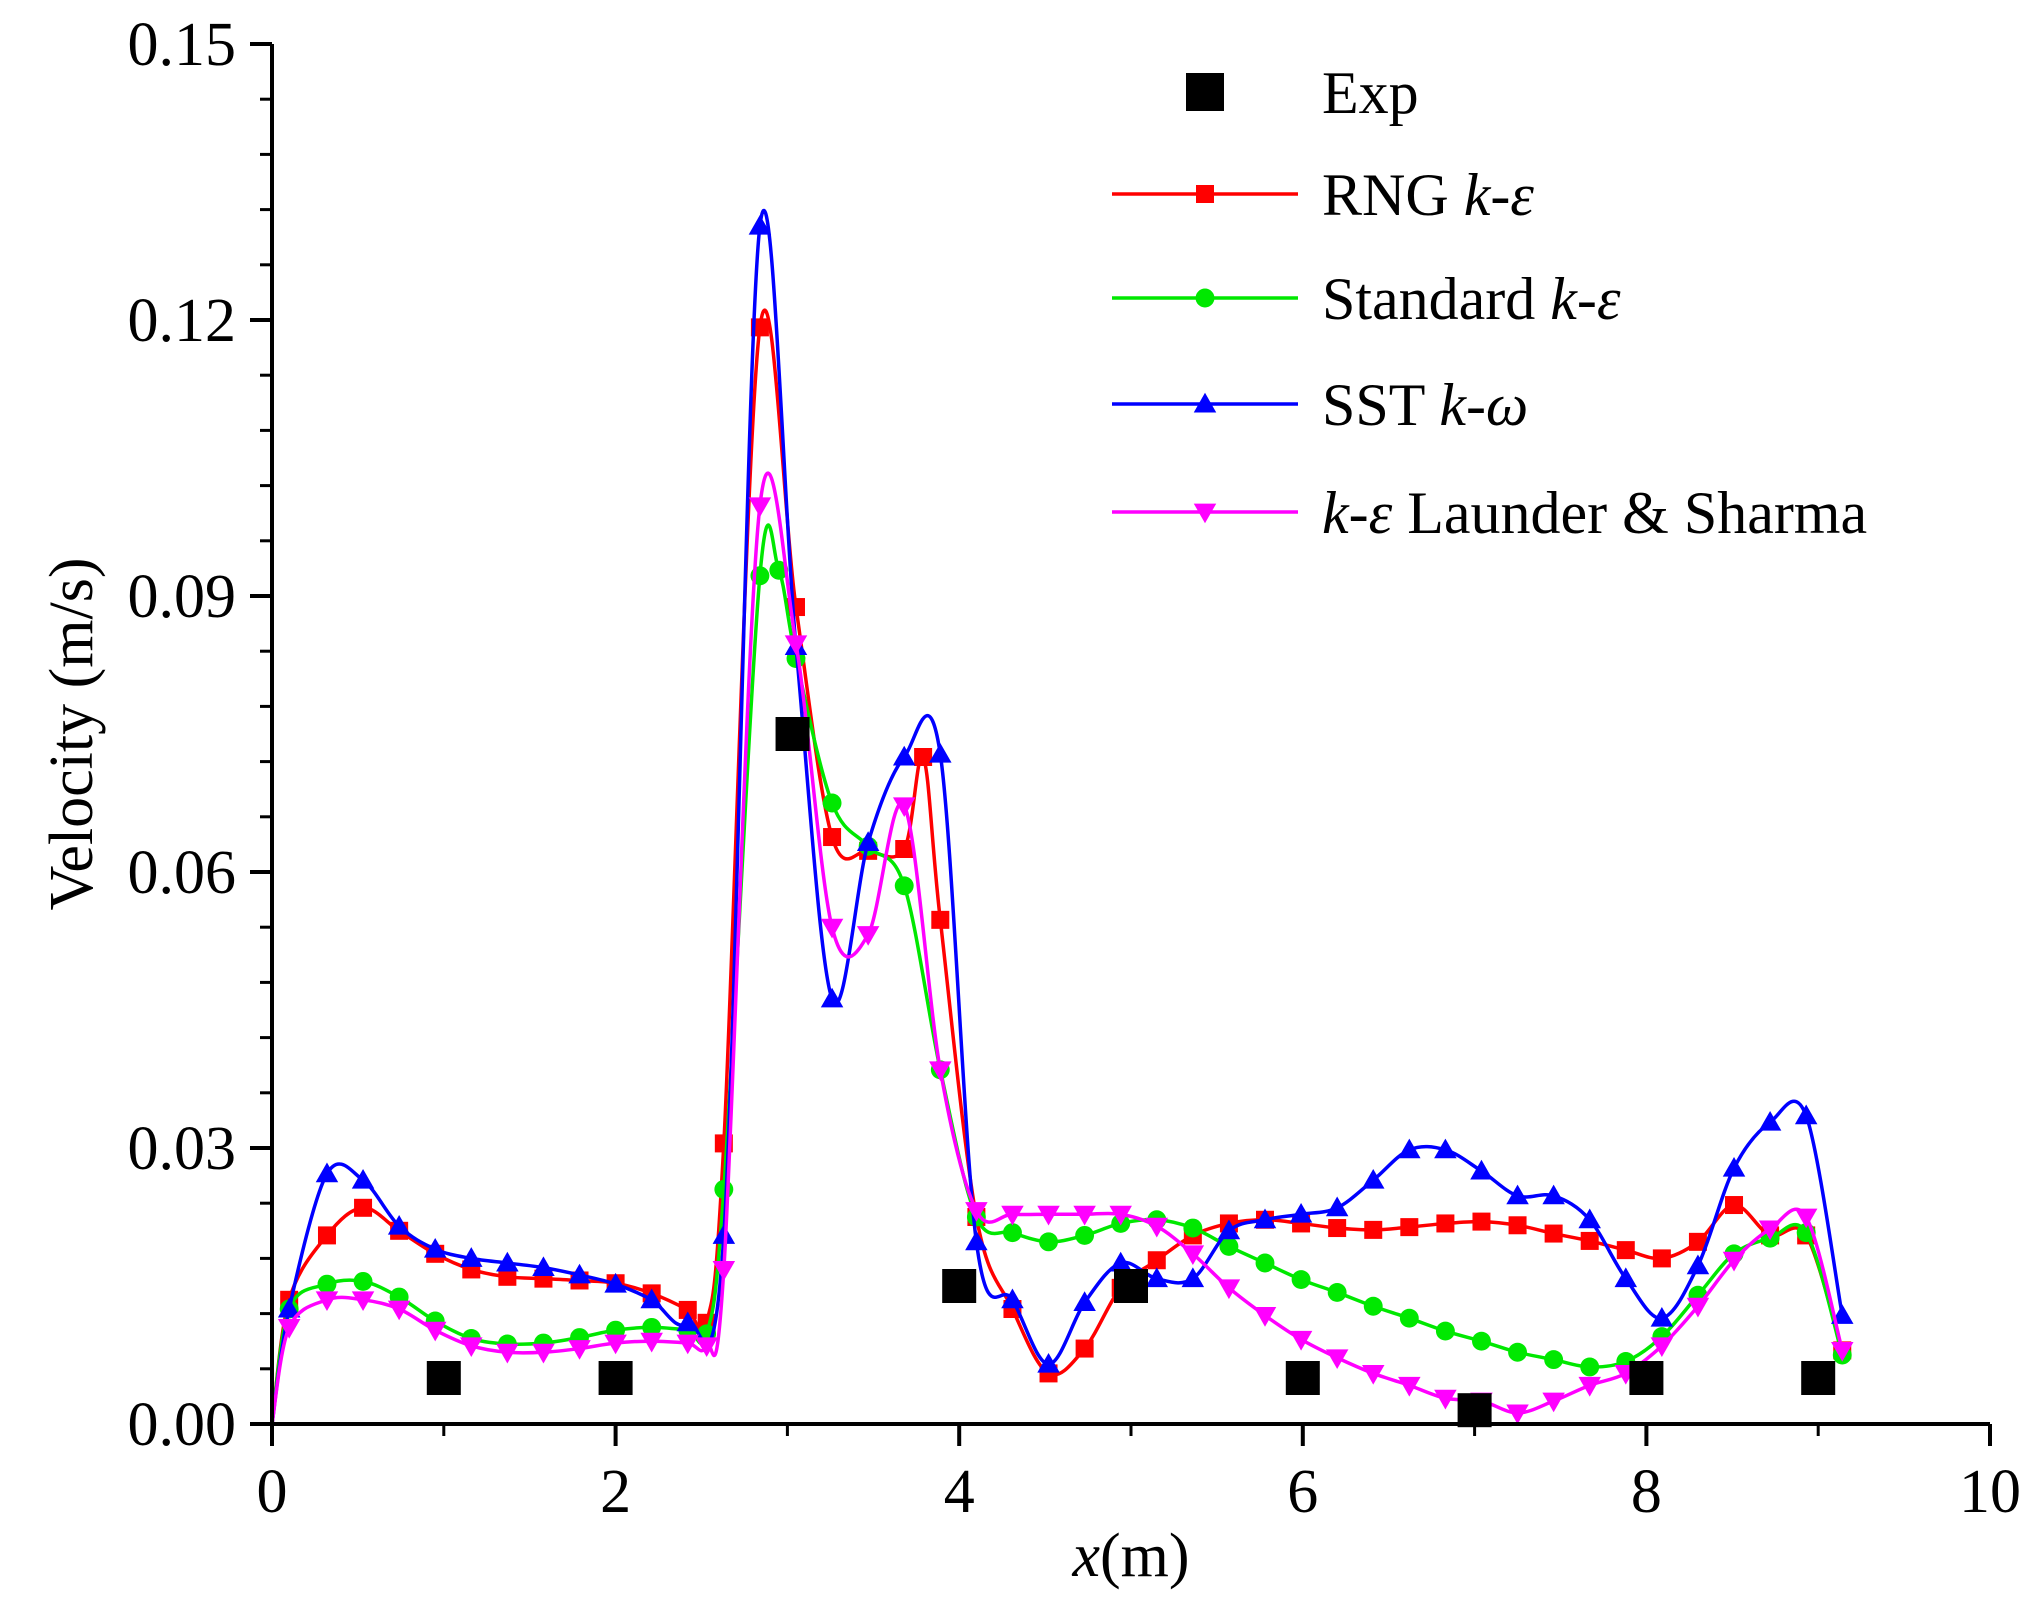 The width and height of the screenshot is (2044, 1603). Describe the element at coordinates (615, 1492) in the screenshot. I see `x-tick-label: 2` at that location.